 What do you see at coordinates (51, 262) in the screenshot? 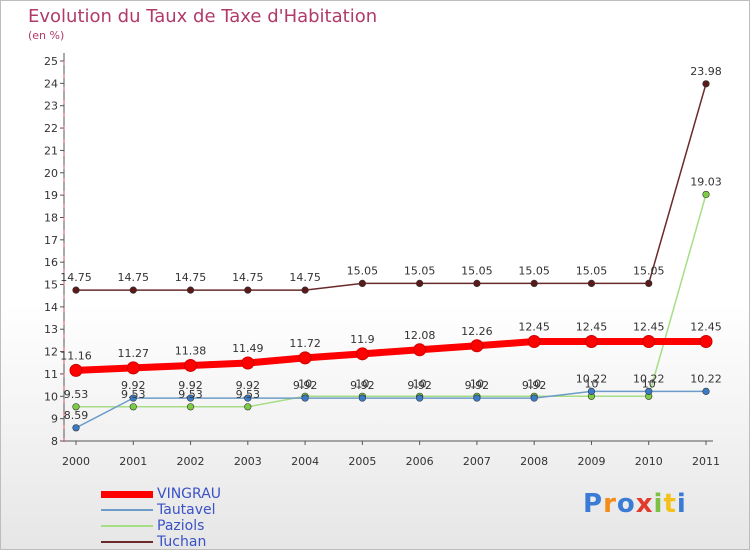
I see `y-tick-label: 16` at bounding box center [51, 262].